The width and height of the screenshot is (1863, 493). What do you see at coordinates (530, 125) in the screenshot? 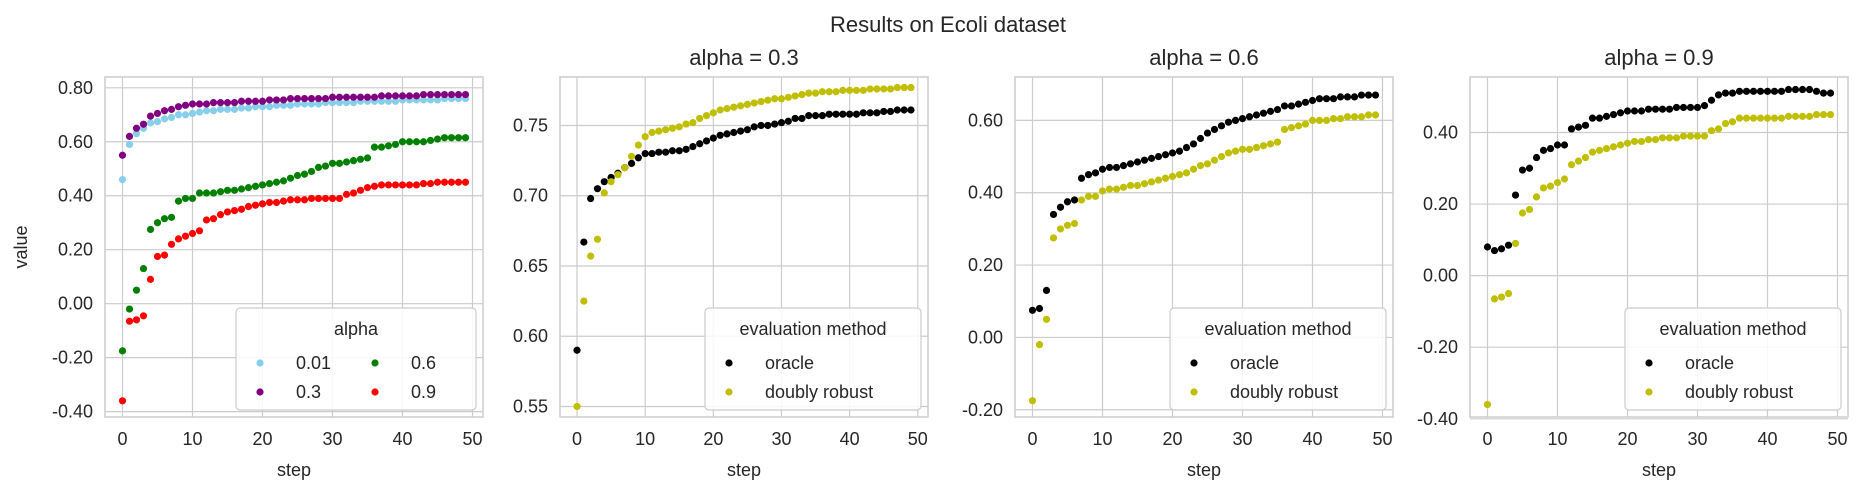
I see `y-tick-label: 0.75` at bounding box center [530, 125].